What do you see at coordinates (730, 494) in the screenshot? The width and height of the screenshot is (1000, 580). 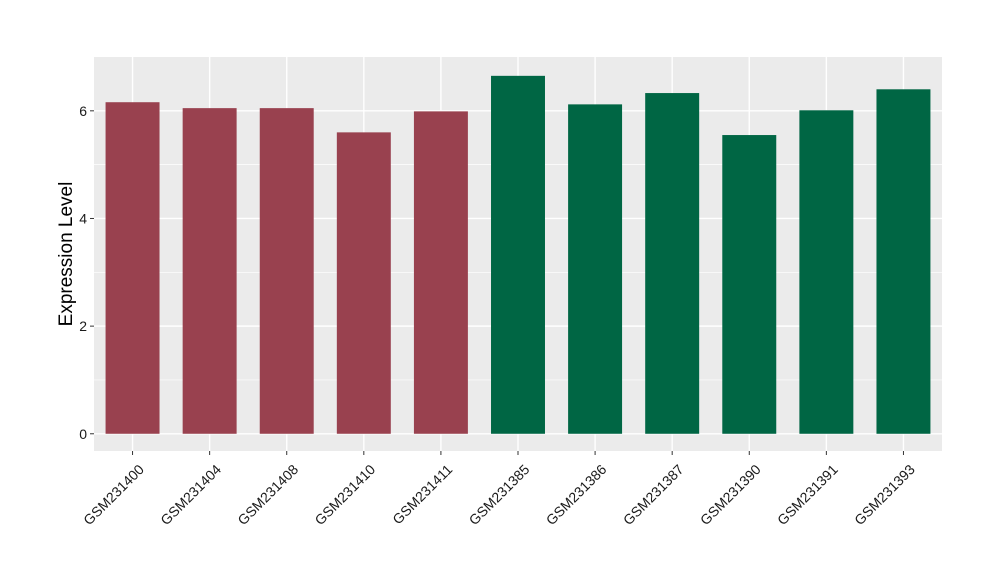 I see `x-tick-label: GSM231390` at bounding box center [730, 494].